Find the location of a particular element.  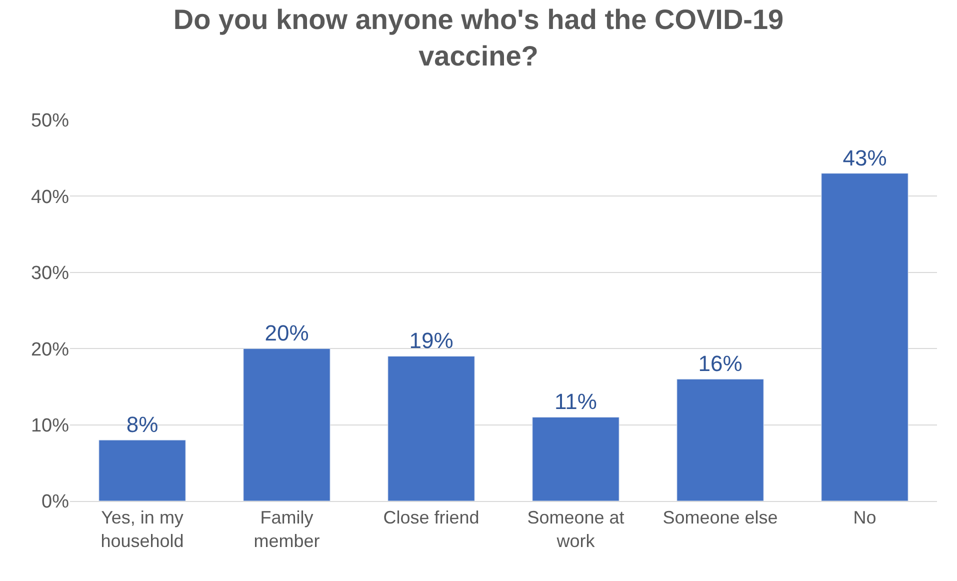

y-tick-label: 0% is located at coordinates (56, 502).